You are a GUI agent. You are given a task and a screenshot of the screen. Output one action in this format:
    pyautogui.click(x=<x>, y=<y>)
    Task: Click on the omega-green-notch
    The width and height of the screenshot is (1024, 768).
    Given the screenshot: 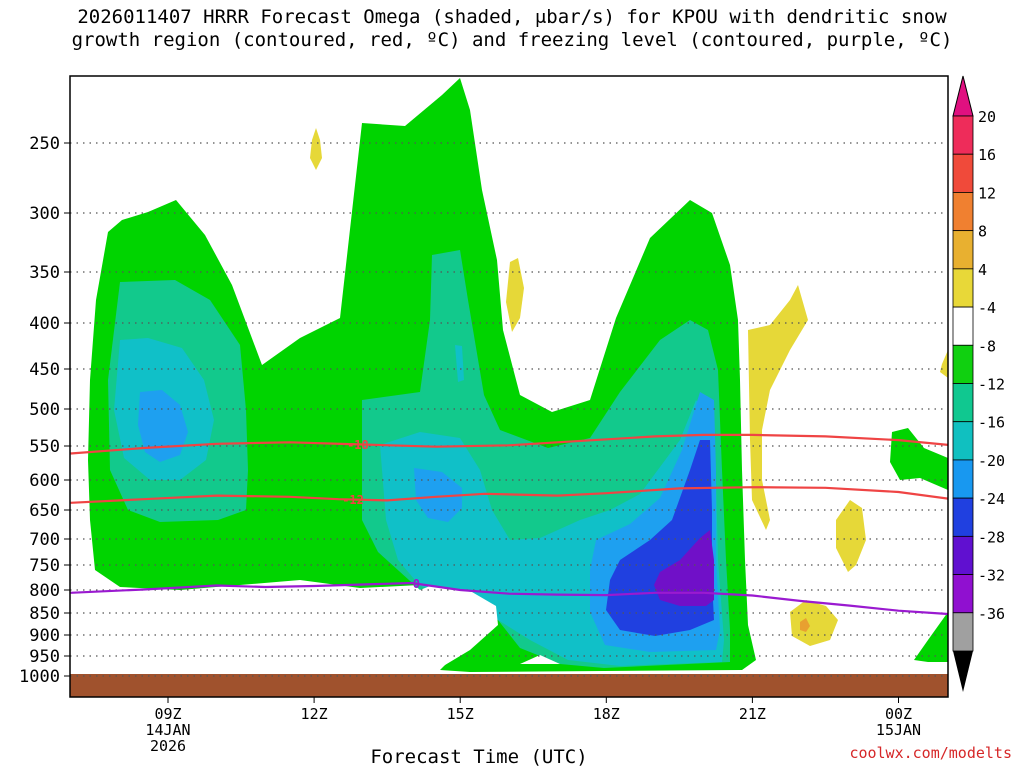 What is the action you would take?
    pyautogui.click(x=310, y=511)
    